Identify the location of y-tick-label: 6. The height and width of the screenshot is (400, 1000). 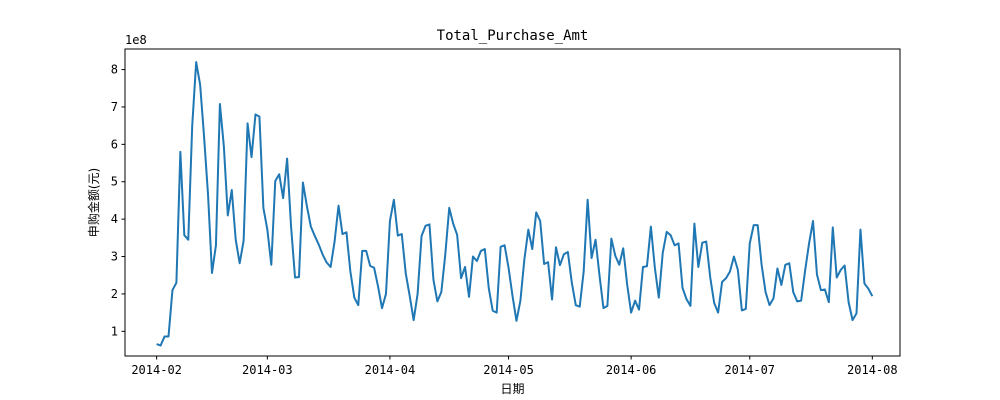
(114, 144).